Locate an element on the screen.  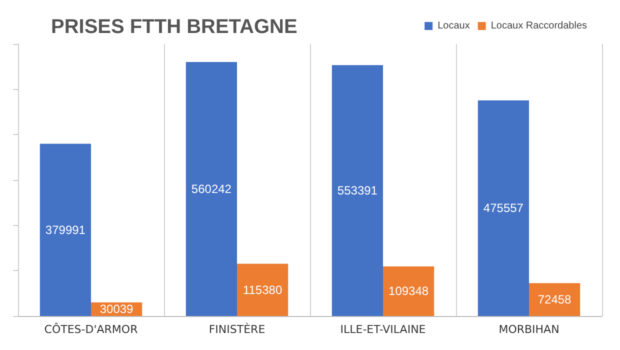
x-tick-label: CÔTES-D'ARMOR is located at coordinates (91, 329).